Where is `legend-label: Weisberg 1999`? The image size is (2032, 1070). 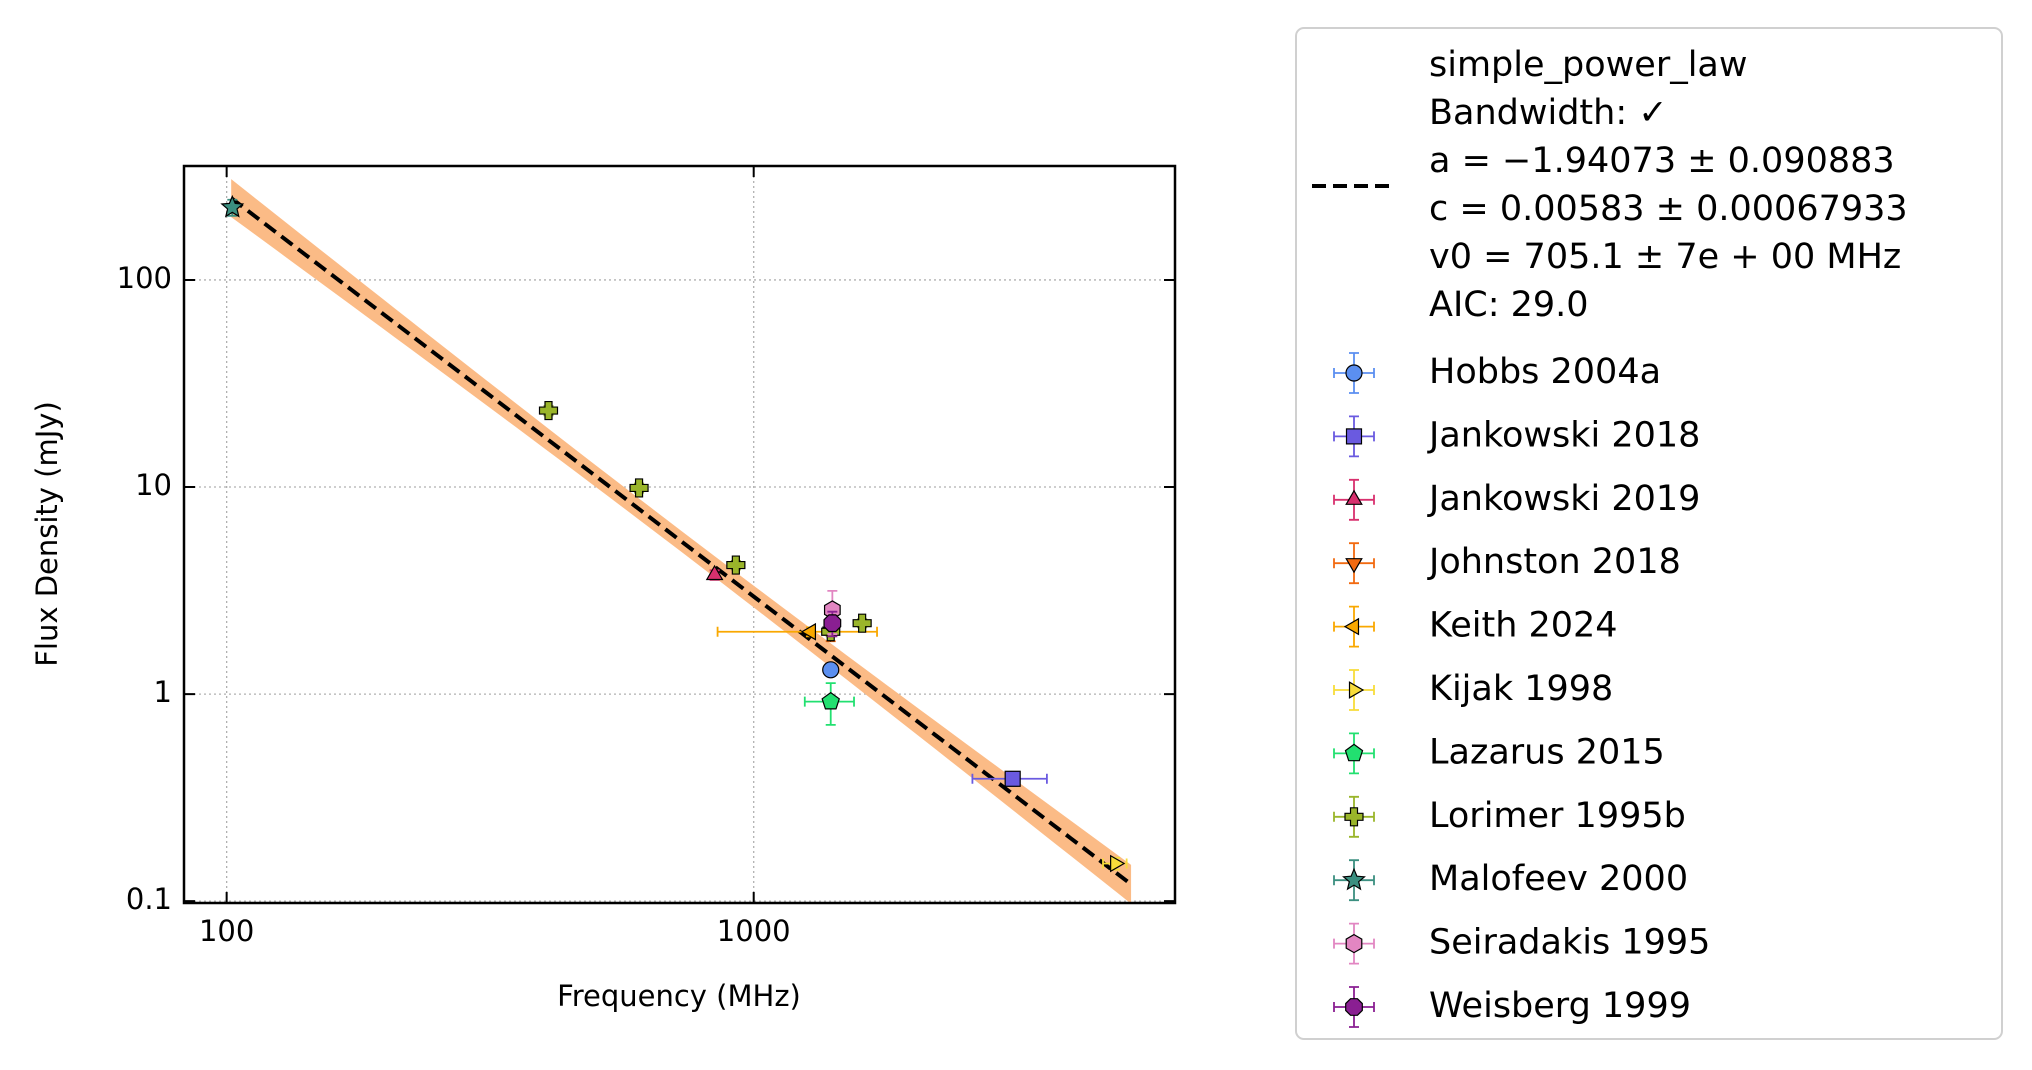 legend-label: Weisberg 1999 is located at coordinates (1560, 1006).